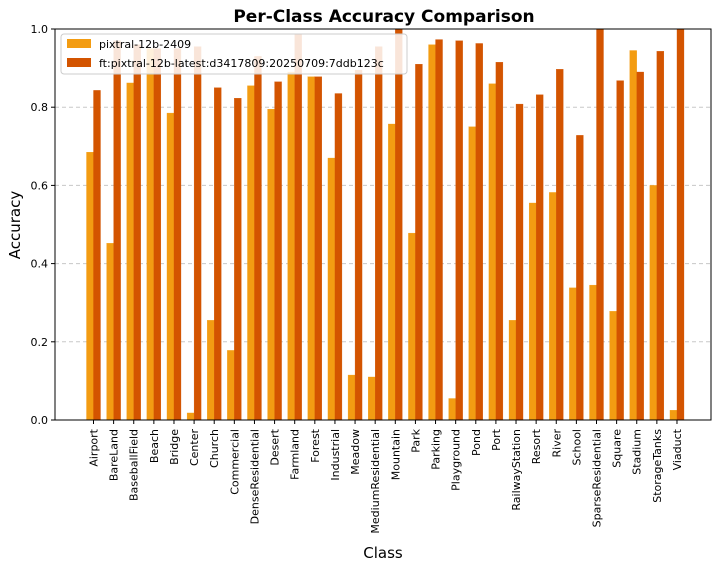  I want to click on bar-2-playground, so click(459, 230).